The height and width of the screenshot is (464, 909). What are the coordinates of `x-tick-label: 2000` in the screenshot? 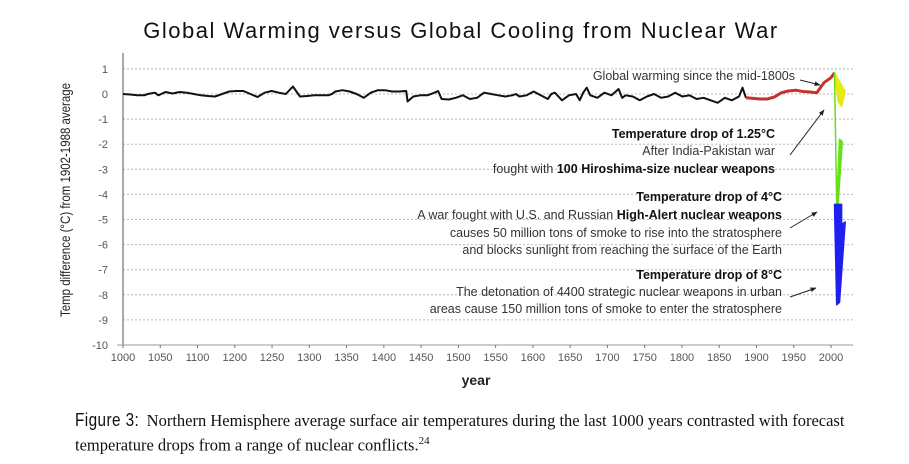 It's located at (831, 358).